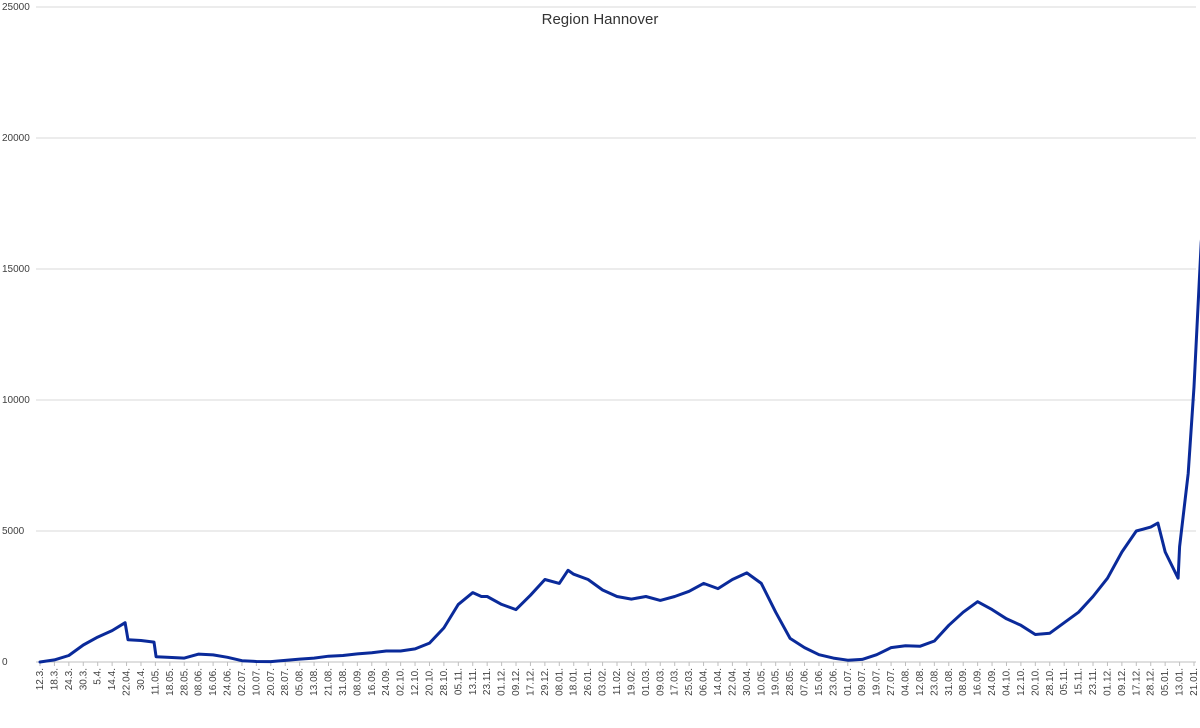 The height and width of the screenshot is (728, 1200). What do you see at coordinates (16, 269) in the screenshot?
I see `y-tick-label: 15000` at bounding box center [16, 269].